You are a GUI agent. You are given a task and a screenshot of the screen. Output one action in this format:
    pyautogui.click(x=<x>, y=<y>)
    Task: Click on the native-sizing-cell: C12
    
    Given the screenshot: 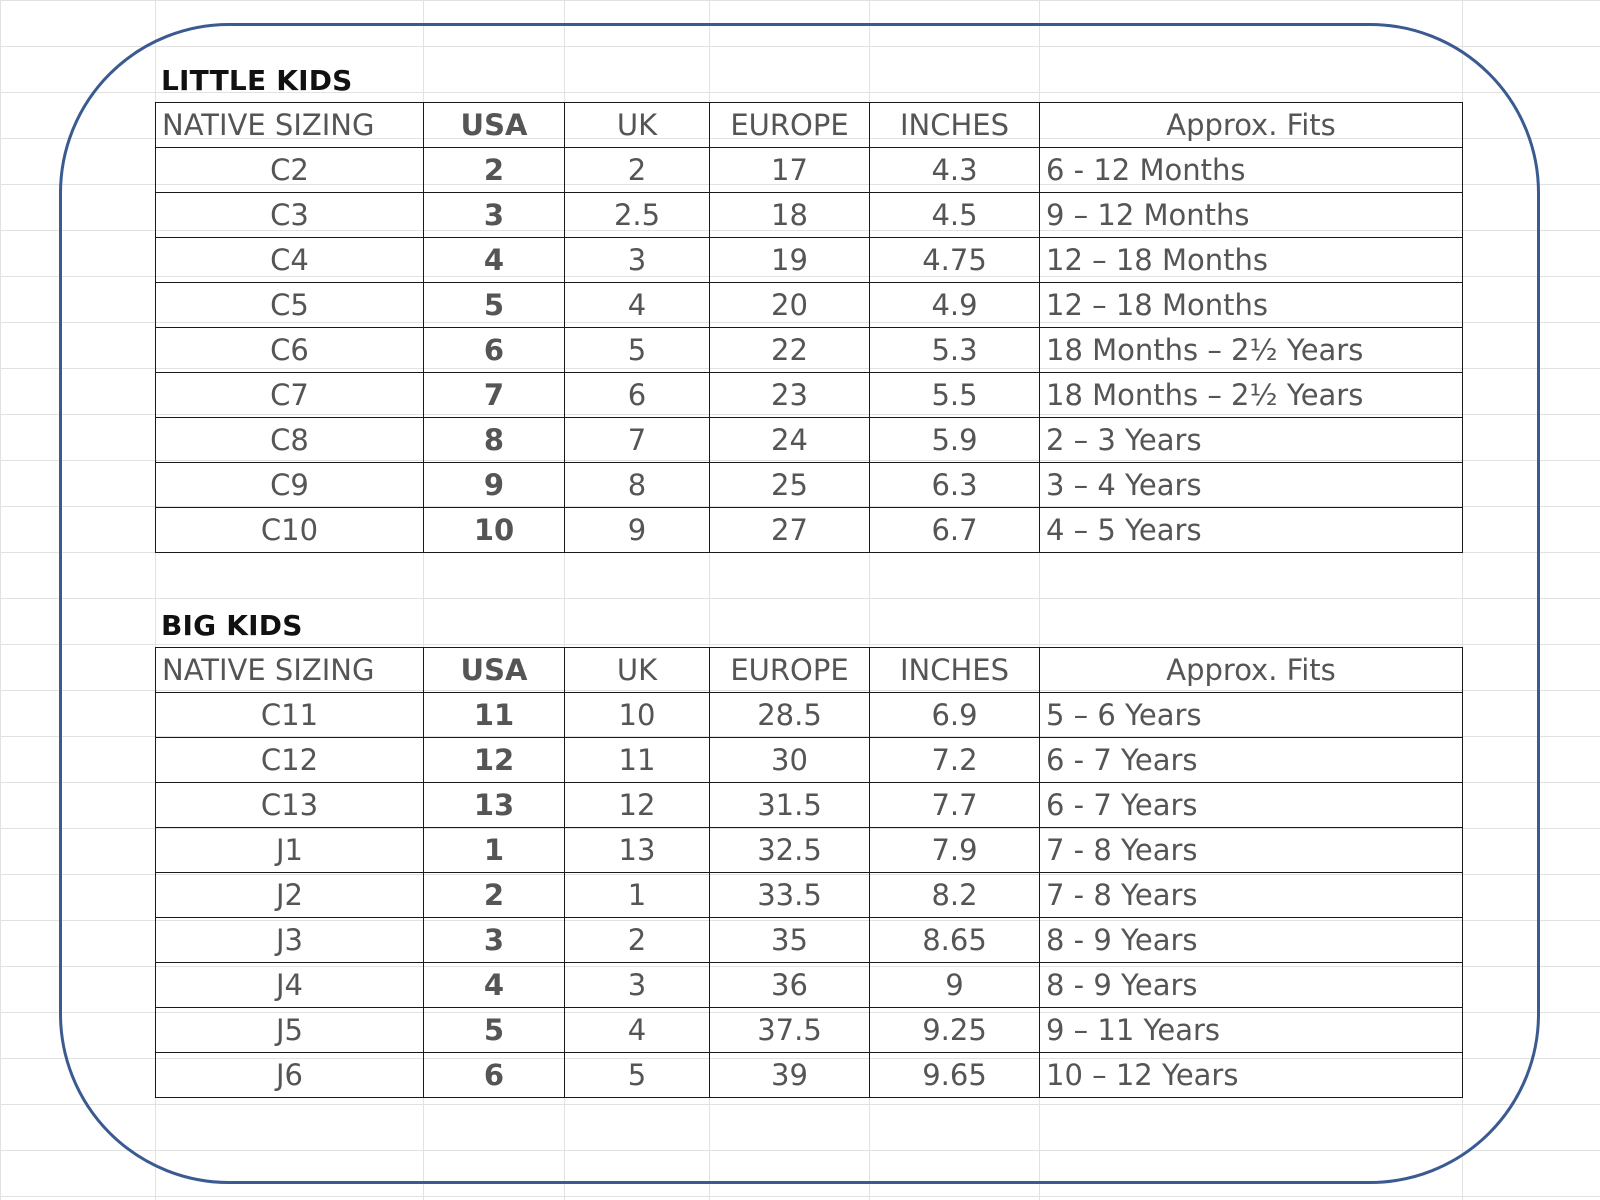 What is the action you would take?
    pyautogui.click(x=289, y=760)
    